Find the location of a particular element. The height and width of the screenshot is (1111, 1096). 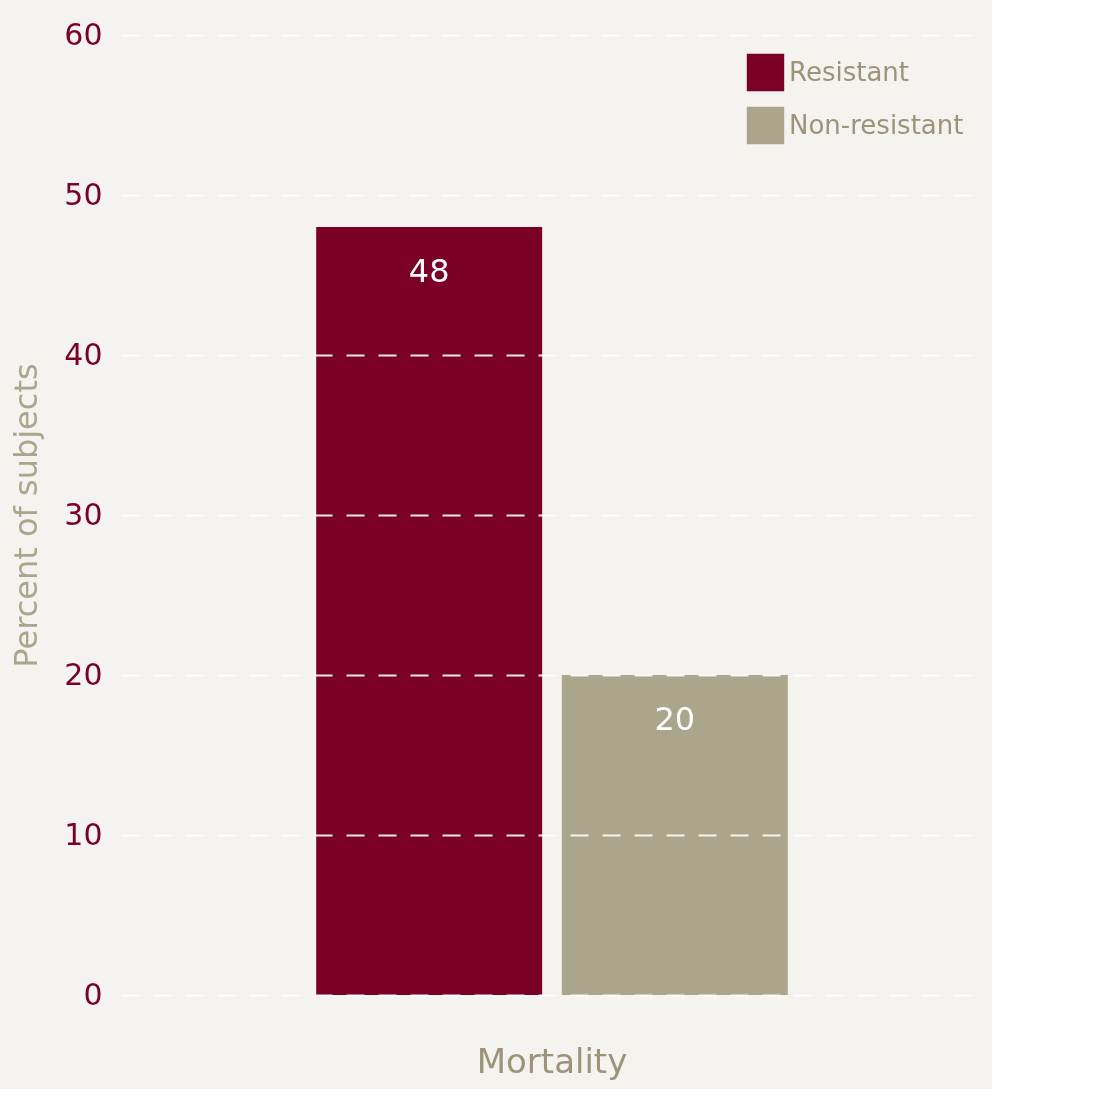

y-axis-title: Percent of subjects is located at coordinates (26, 515).